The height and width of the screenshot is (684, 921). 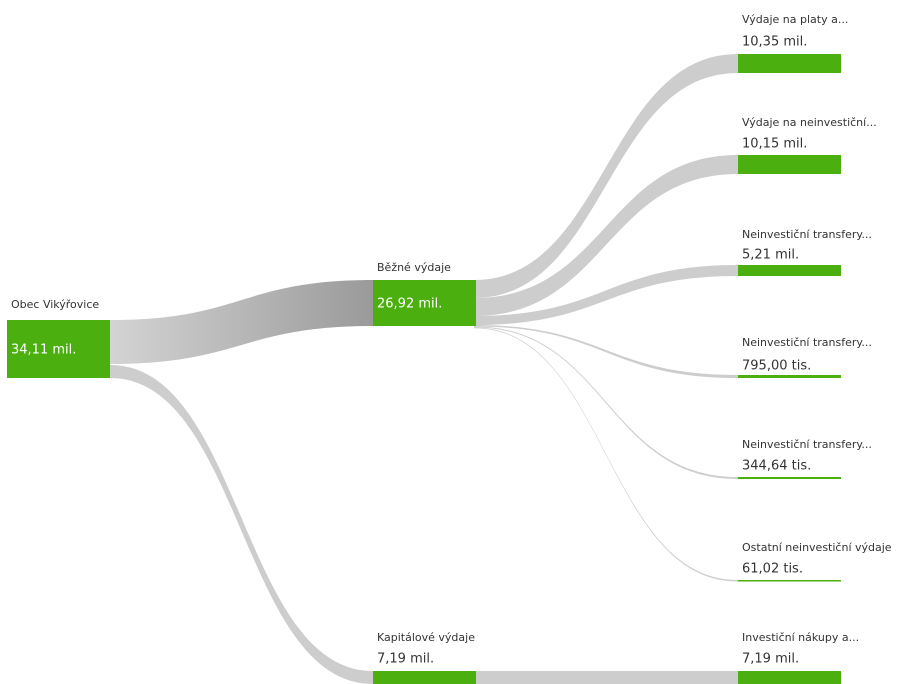 What do you see at coordinates (817, 547) in the screenshot?
I see `node-label: Ostatní neinvestiční výdaje` at bounding box center [817, 547].